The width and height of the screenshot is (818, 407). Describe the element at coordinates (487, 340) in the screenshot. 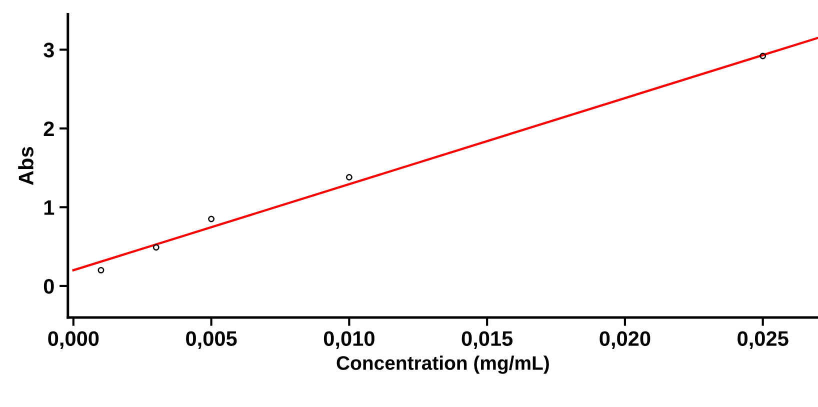

I see `x-tick-label: 0,015` at that location.